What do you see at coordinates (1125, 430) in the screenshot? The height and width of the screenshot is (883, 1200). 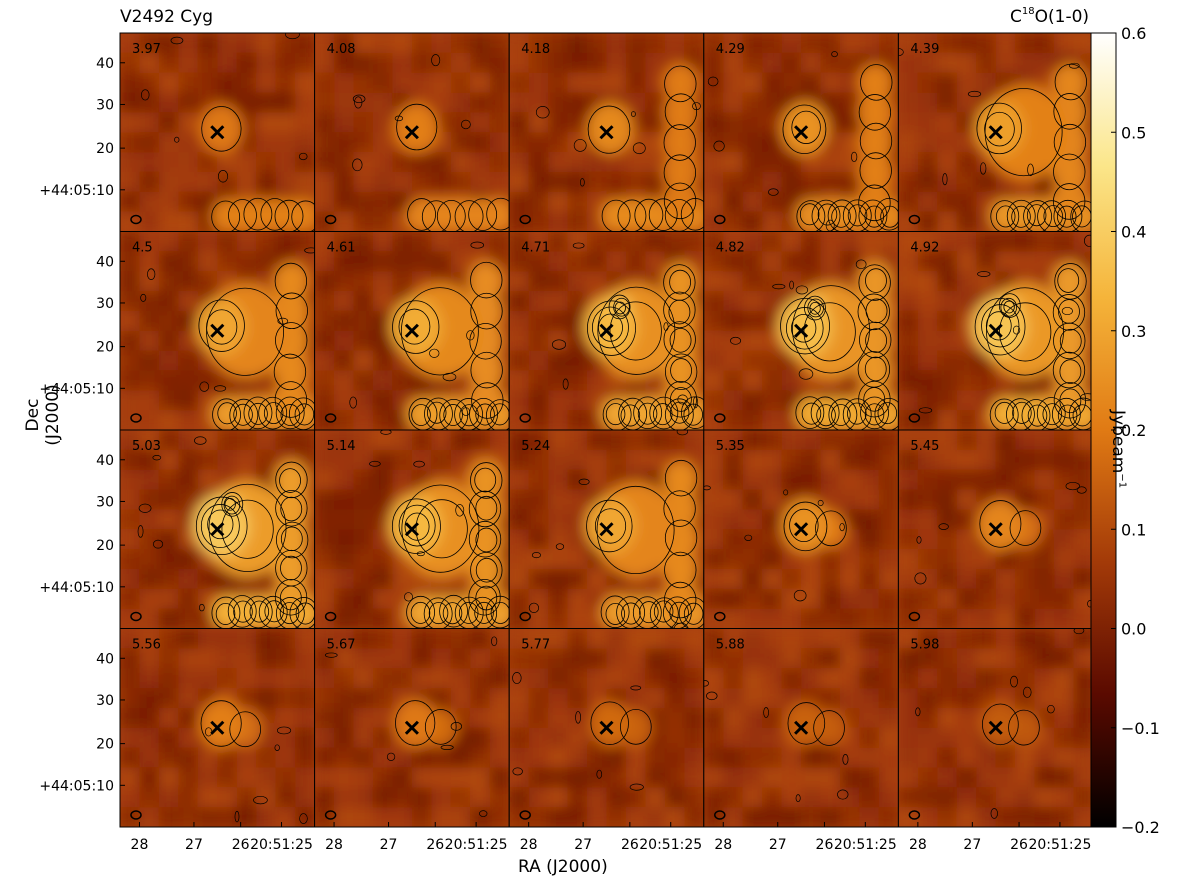 I see `colorbar: 0.60.50.40.30.20.10.0−0.1−0.2` at bounding box center [1125, 430].